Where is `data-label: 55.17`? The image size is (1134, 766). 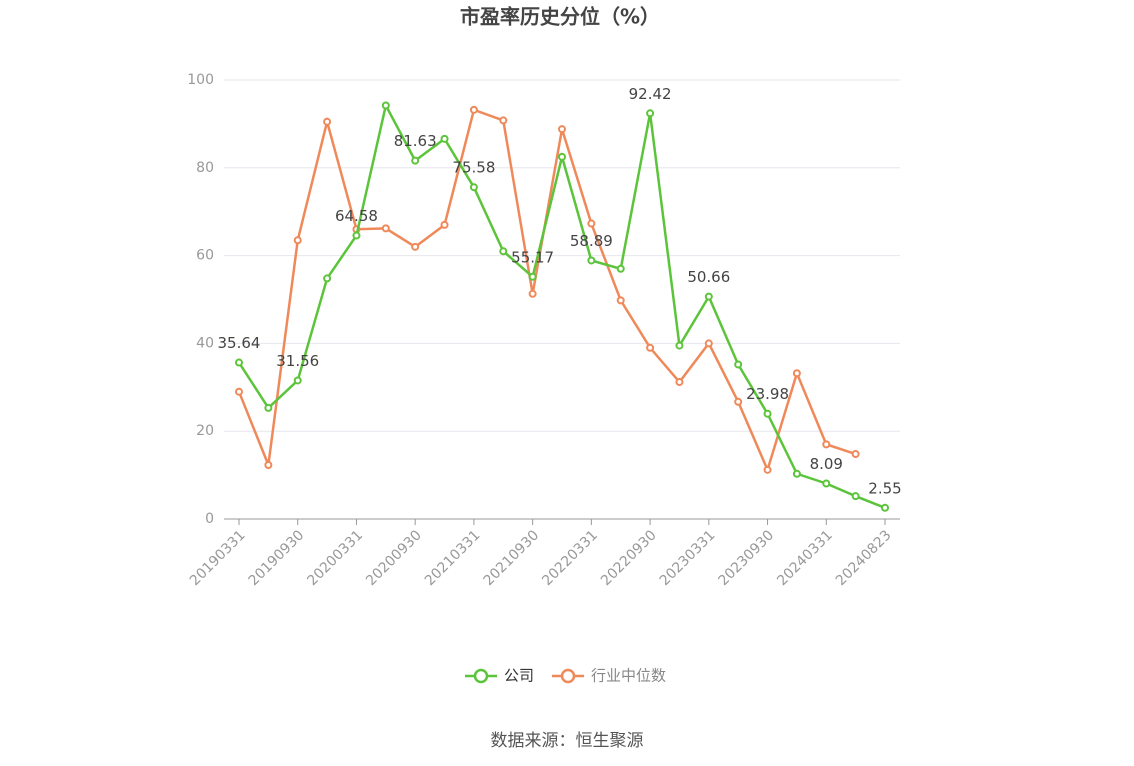
data-label: 55.17 is located at coordinates (532, 257).